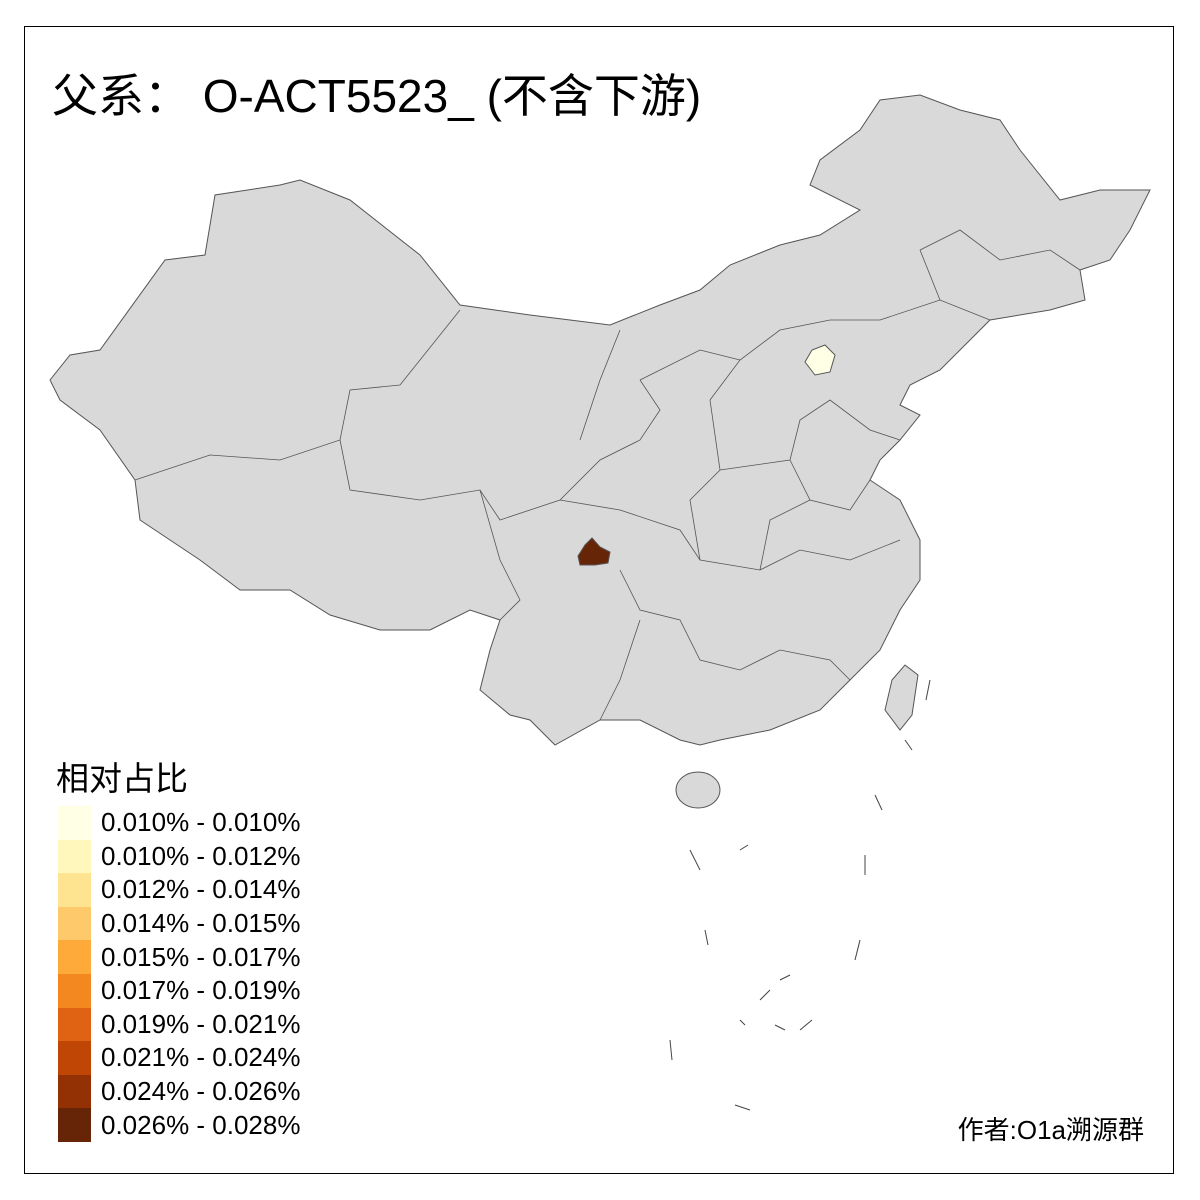 Image resolution: width=1200 pixels, height=1200 pixels. Describe the element at coordinates (201, 923) in the screenshot. I see `legend-label: 0.014% - 0.015%` at that location.